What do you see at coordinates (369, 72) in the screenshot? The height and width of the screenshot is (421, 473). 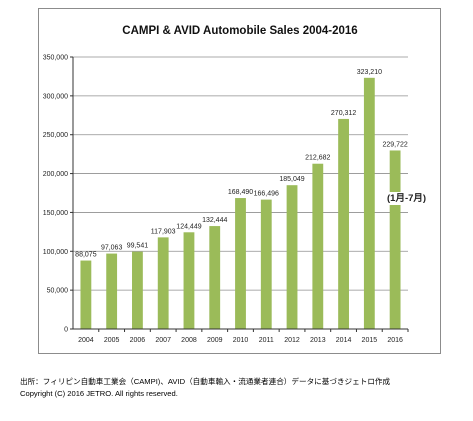 I see `data-label-2015: 323,210` at bounding box center [369, 72].